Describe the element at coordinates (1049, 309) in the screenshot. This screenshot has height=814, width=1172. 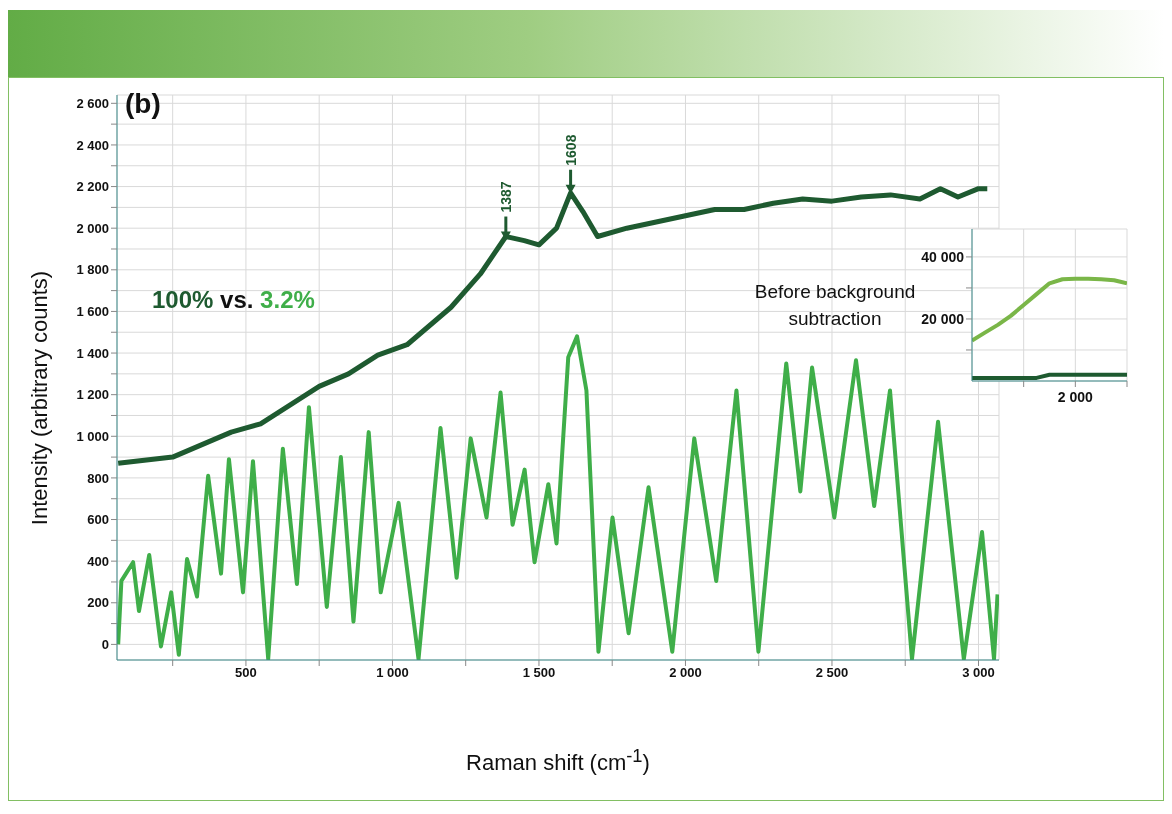
I see `line-series` at that location.